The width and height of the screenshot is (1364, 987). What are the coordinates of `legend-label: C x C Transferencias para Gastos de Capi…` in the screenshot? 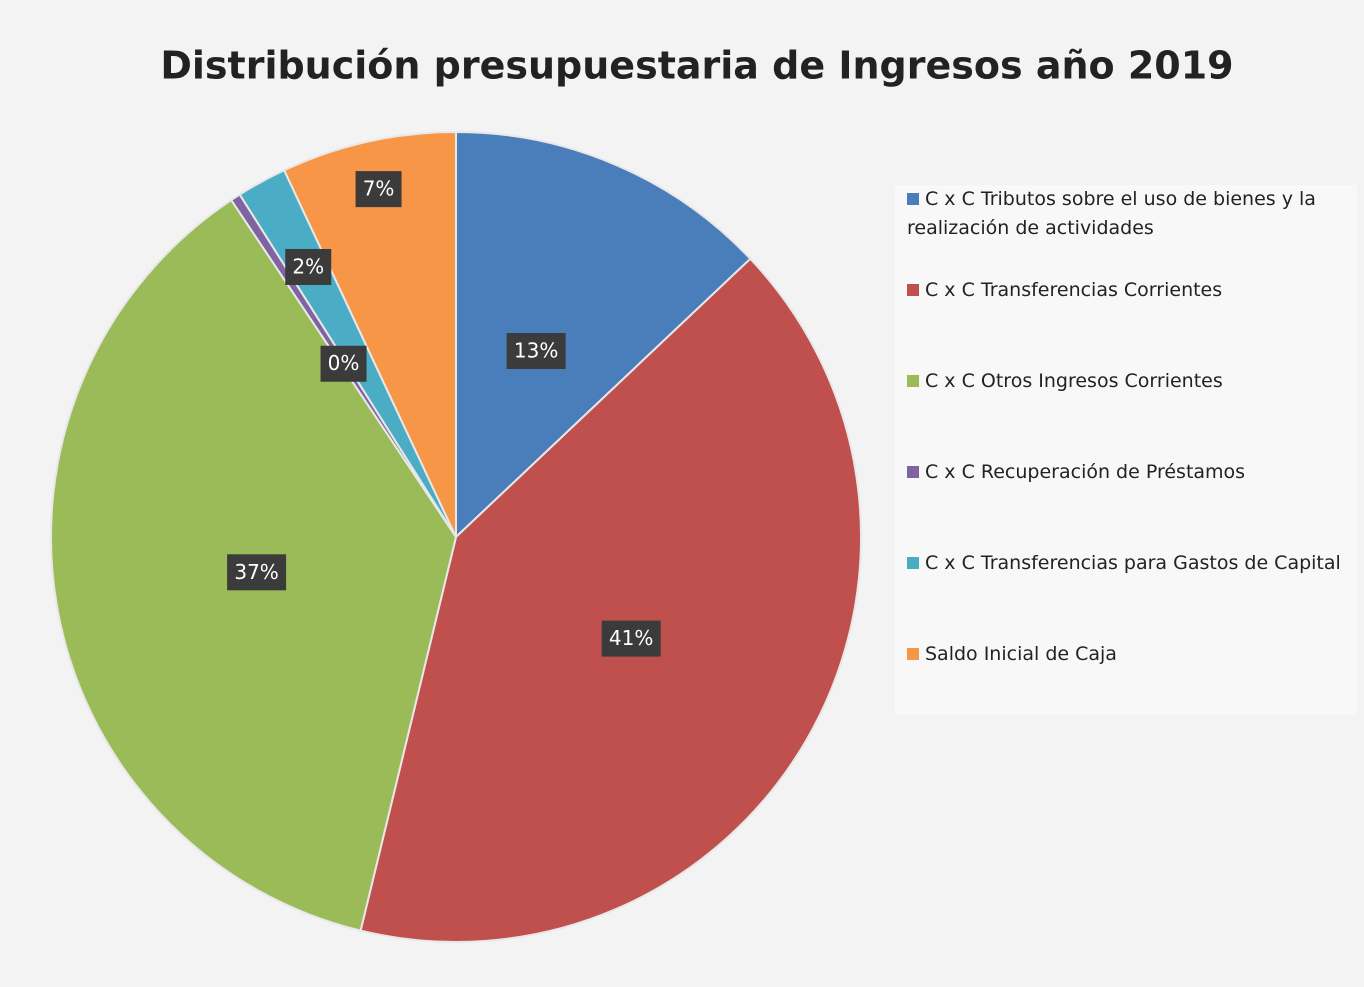 It's located at (1133, 563).